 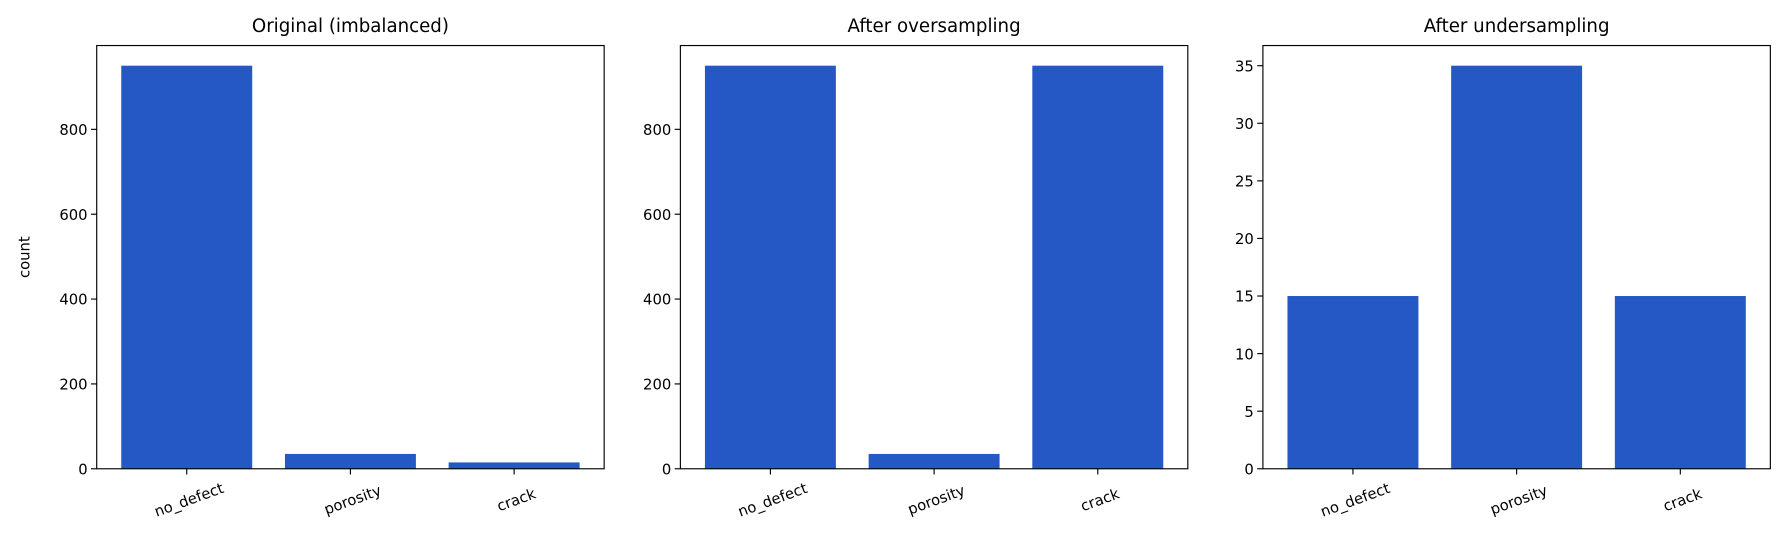 What do you see at coordinates (1517, 26) in the screenshot?
I see `chart-title: After undersampling` at bounding box center [1517, 26].